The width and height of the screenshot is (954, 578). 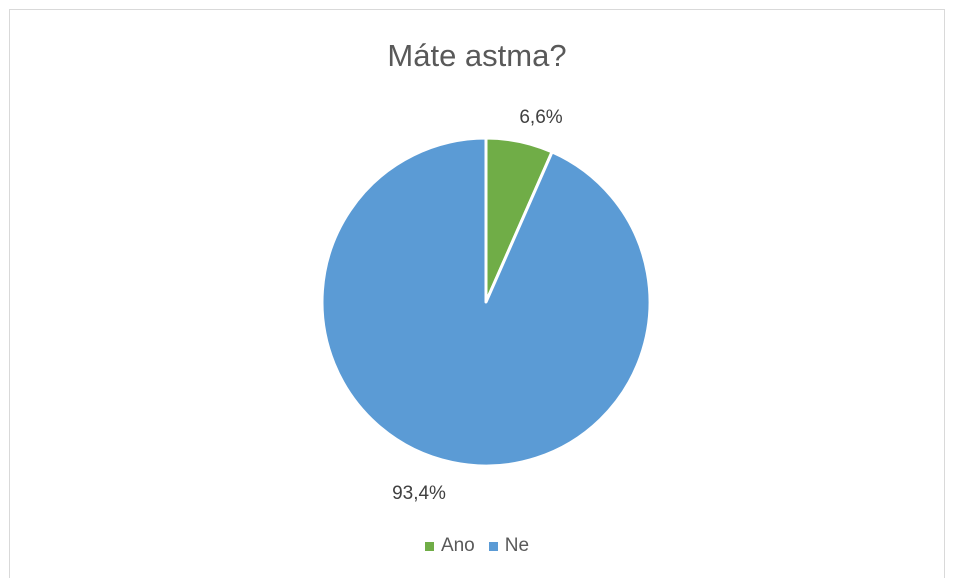 I want to click on chart-legend: Ano Ne, so click(x=477, y=546).